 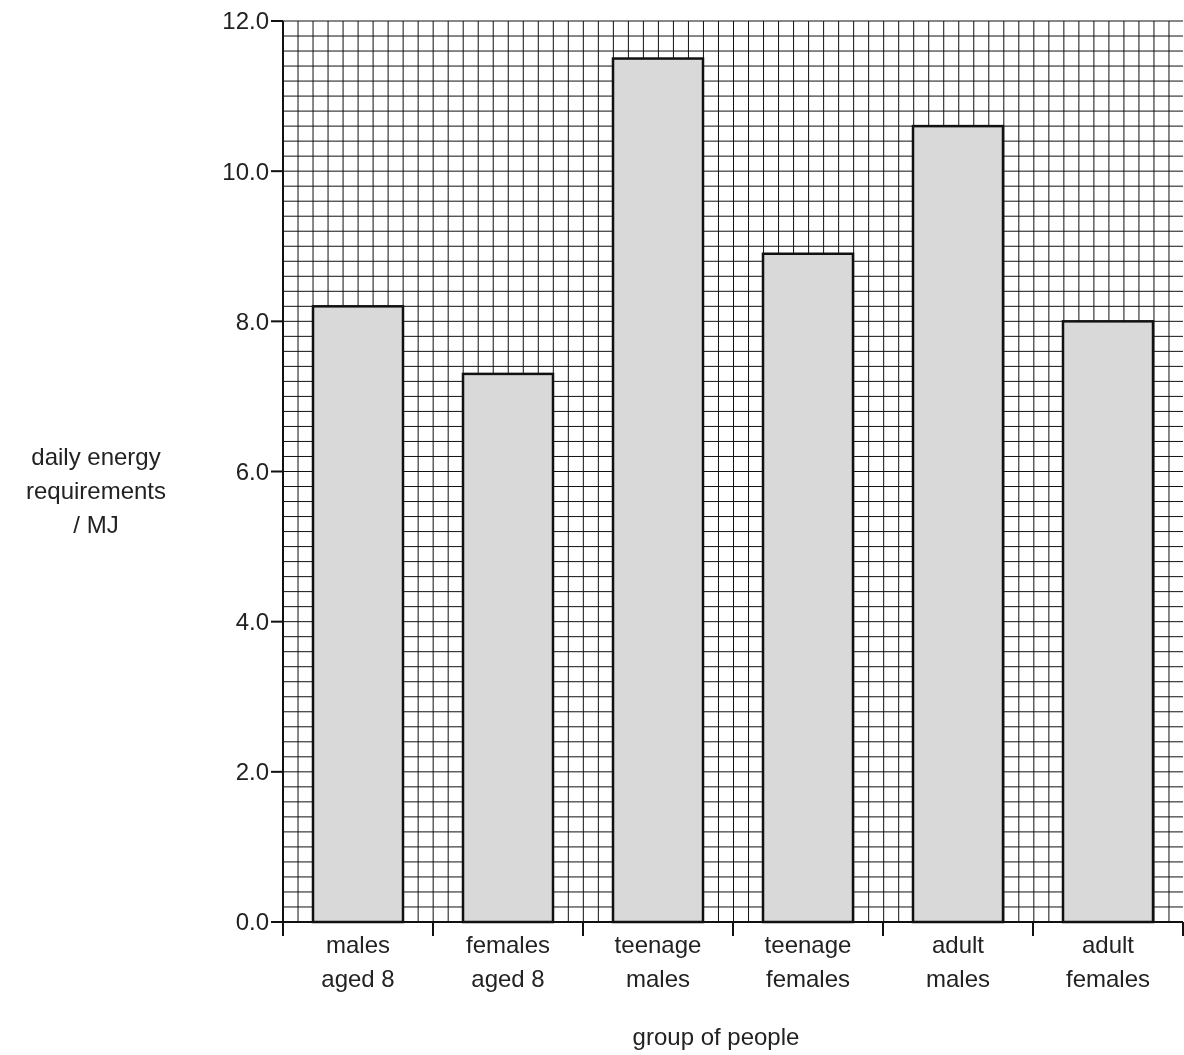 What do you see at coordinates (96, 490) in the screenshot?
I see `y-axis-title: daily energy requirements / MJ` at bounding box center [96, 490].